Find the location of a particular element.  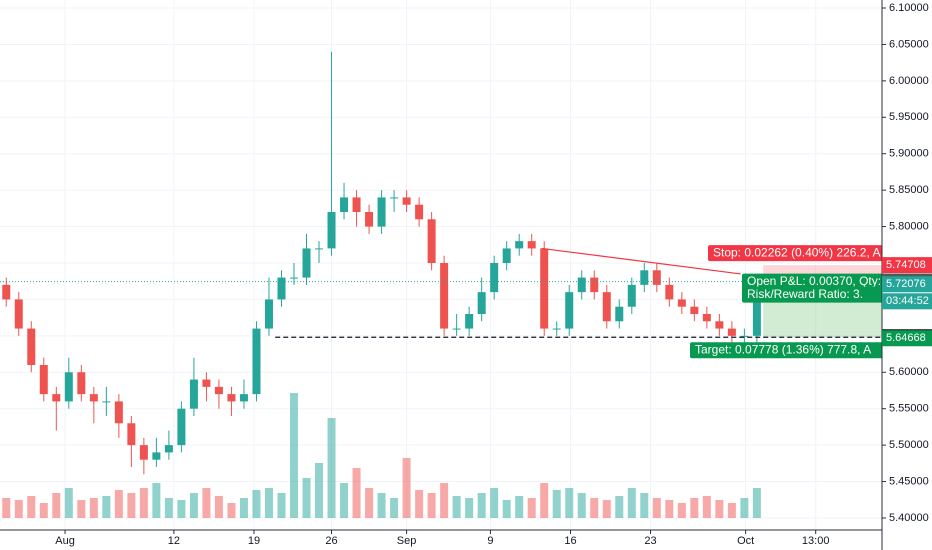

target-label: Target: 0.07778 (1.36%) 777.8, A is located at coordinates (783, 349).